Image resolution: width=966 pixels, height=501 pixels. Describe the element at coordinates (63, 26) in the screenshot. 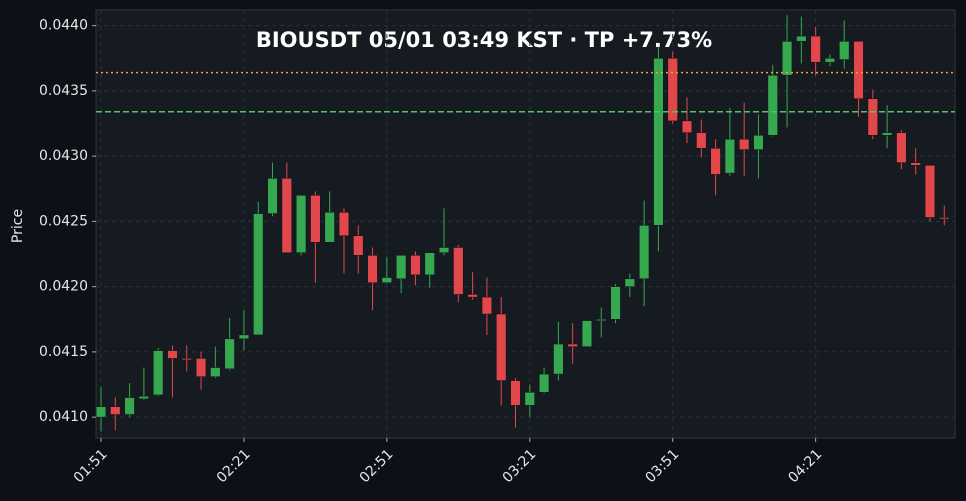

I see `y-tick-label: 0.0440` at that location.